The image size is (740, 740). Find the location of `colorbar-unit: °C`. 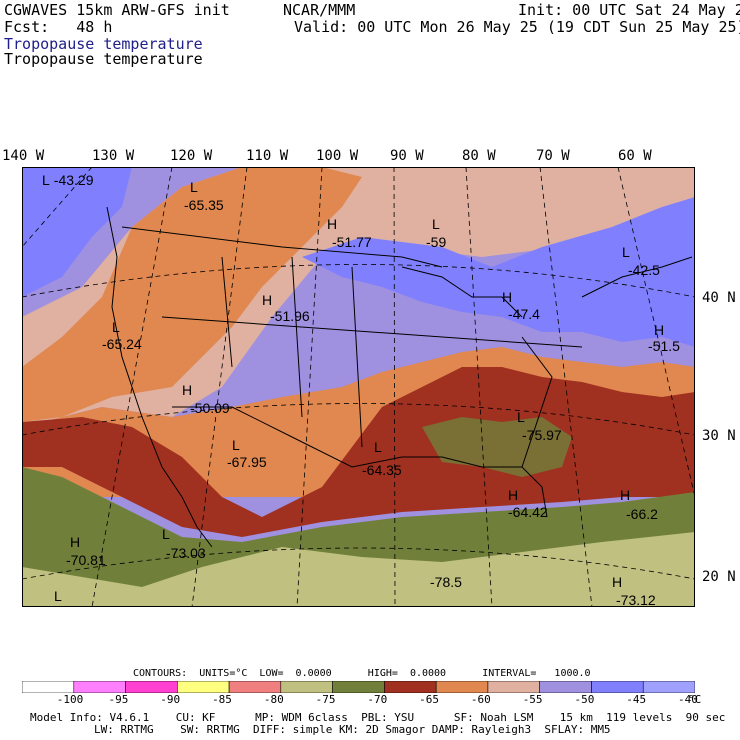

colorbar-unit: °C is located at coordinates (695, 699).